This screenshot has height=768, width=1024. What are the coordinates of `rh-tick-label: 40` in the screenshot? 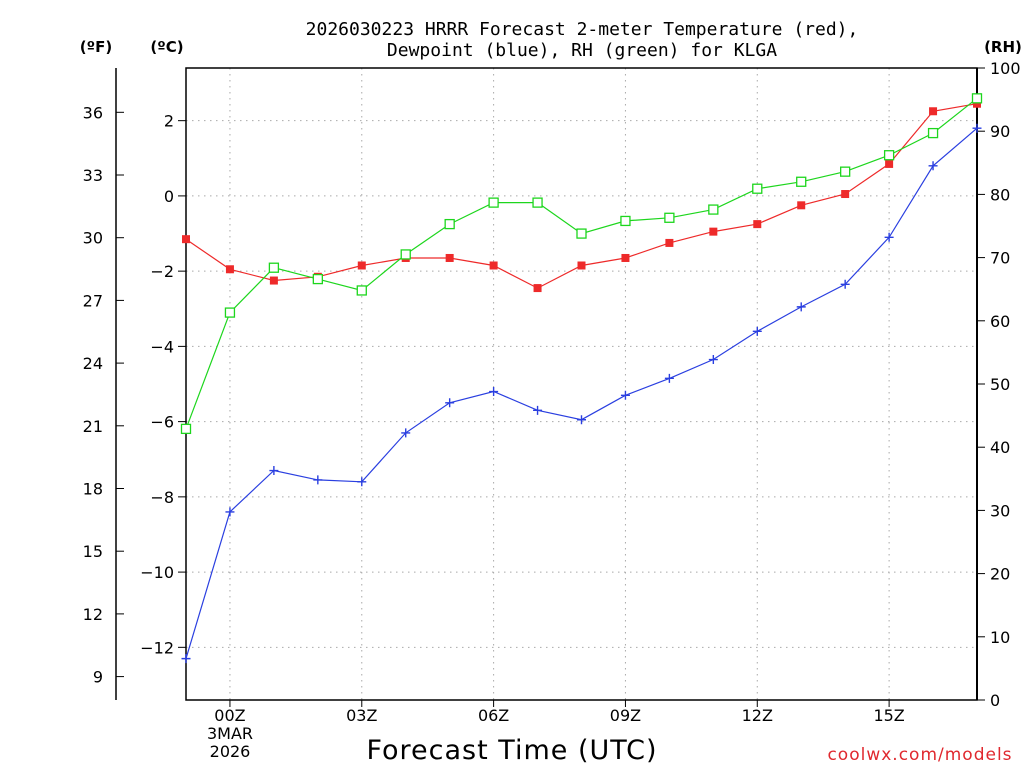 It's located at (1000, 447).